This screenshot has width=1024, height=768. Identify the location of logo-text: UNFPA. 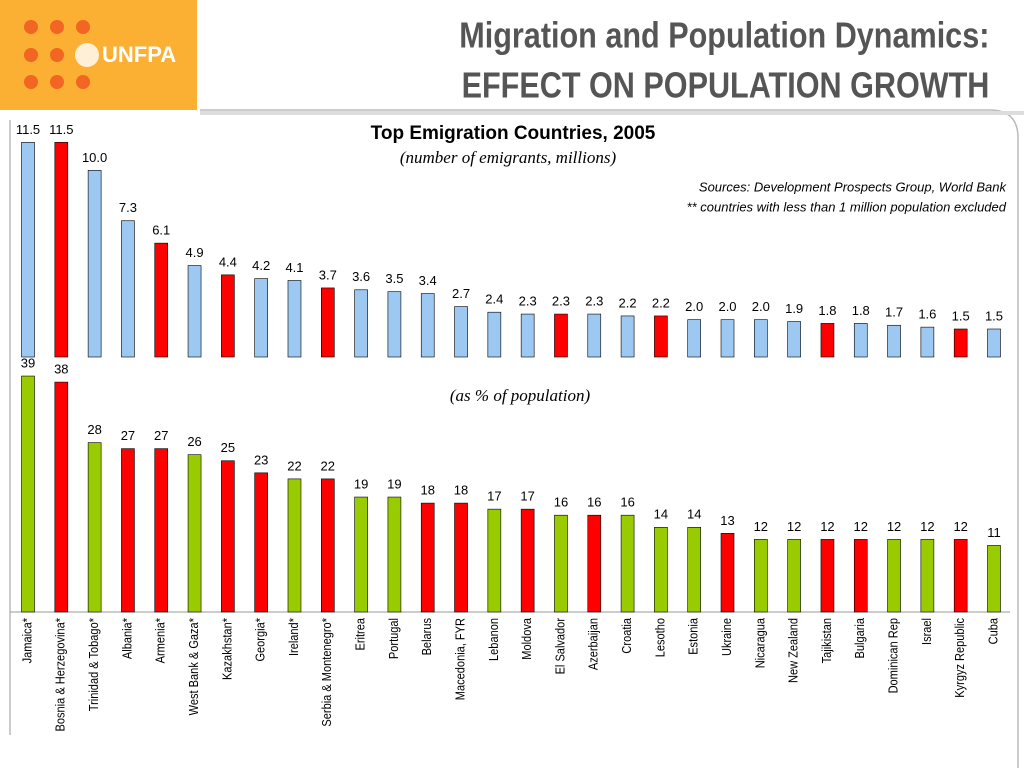
(139, 54).